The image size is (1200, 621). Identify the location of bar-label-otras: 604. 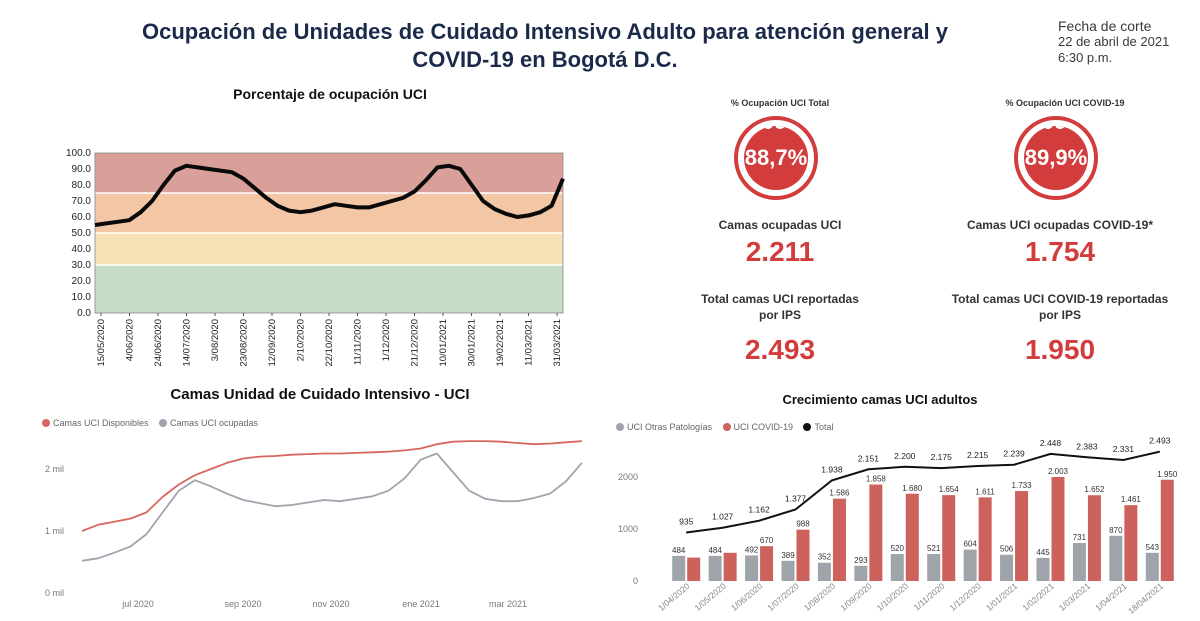
(970, 544).